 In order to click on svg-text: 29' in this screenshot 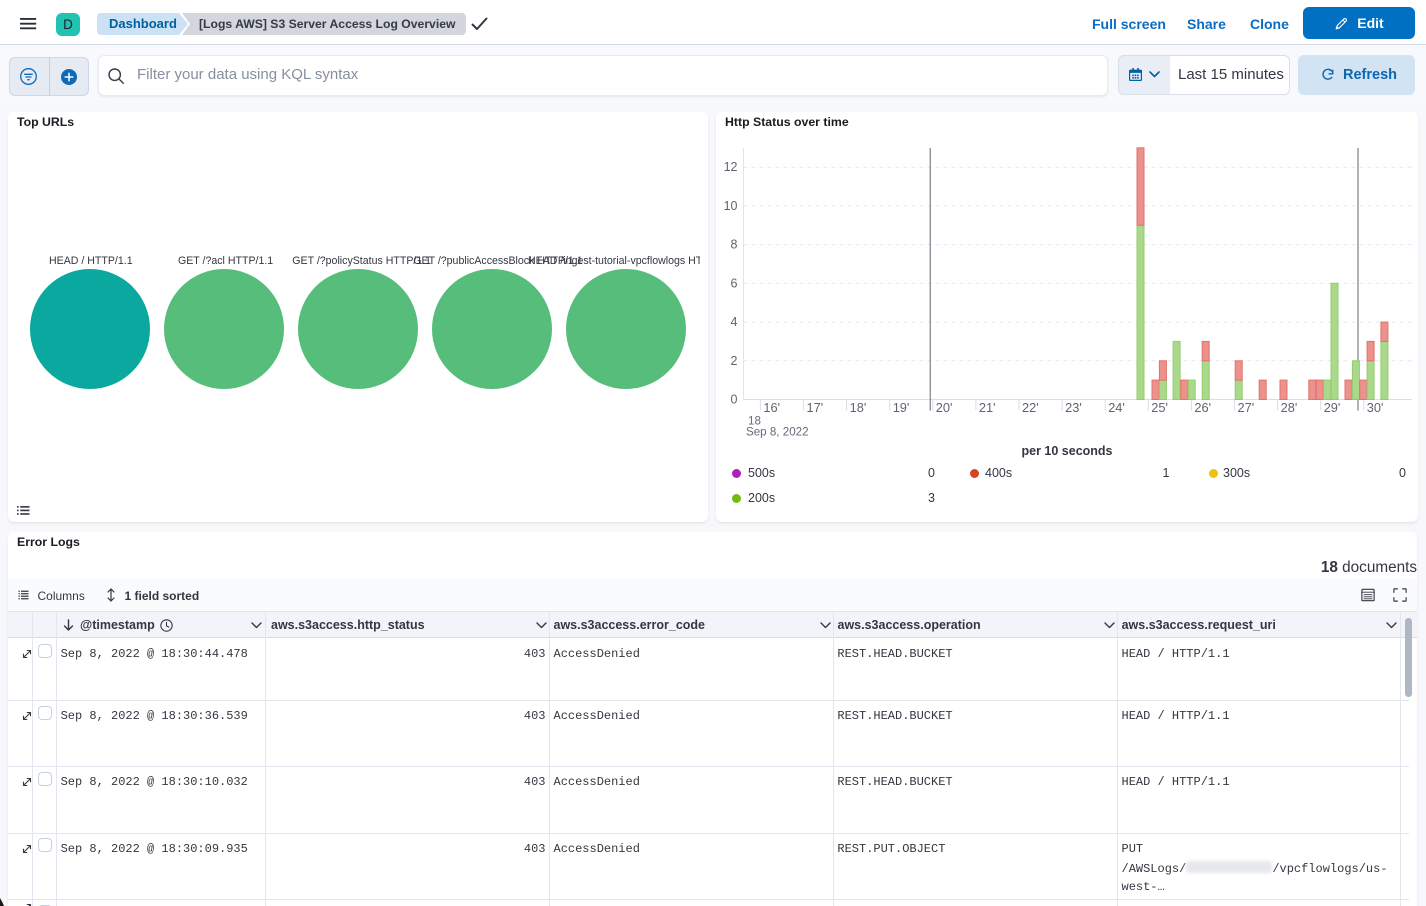, I will do `click(1332, 407)`.